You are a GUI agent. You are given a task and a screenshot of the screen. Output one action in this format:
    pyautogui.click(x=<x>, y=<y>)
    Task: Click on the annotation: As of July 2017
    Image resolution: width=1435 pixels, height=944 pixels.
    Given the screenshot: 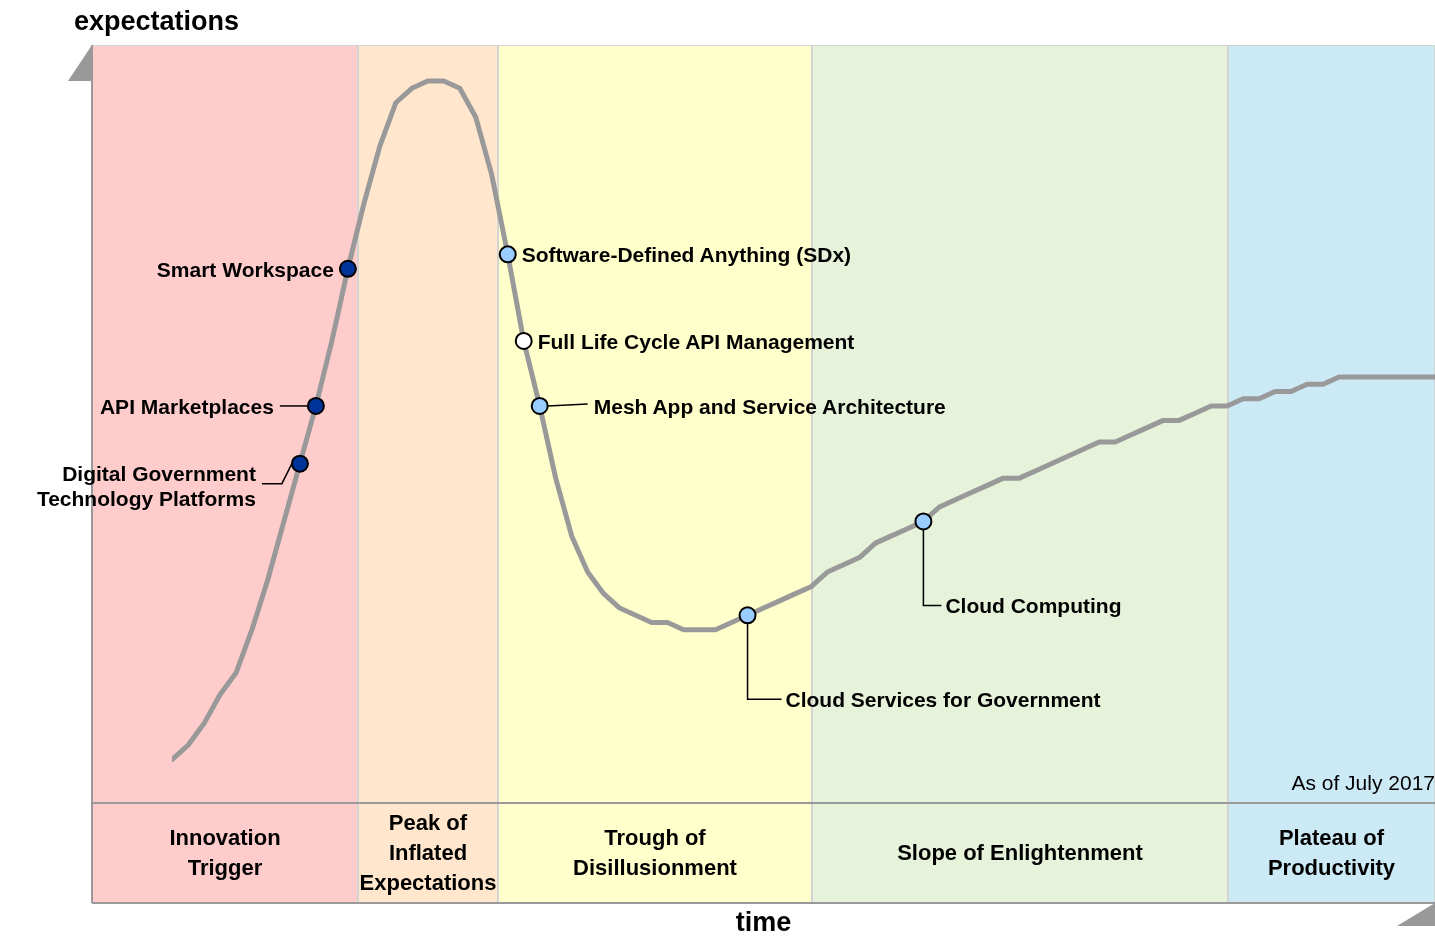 What is the action you would take?
    pyautogui.click(x=1363, y=783)
    